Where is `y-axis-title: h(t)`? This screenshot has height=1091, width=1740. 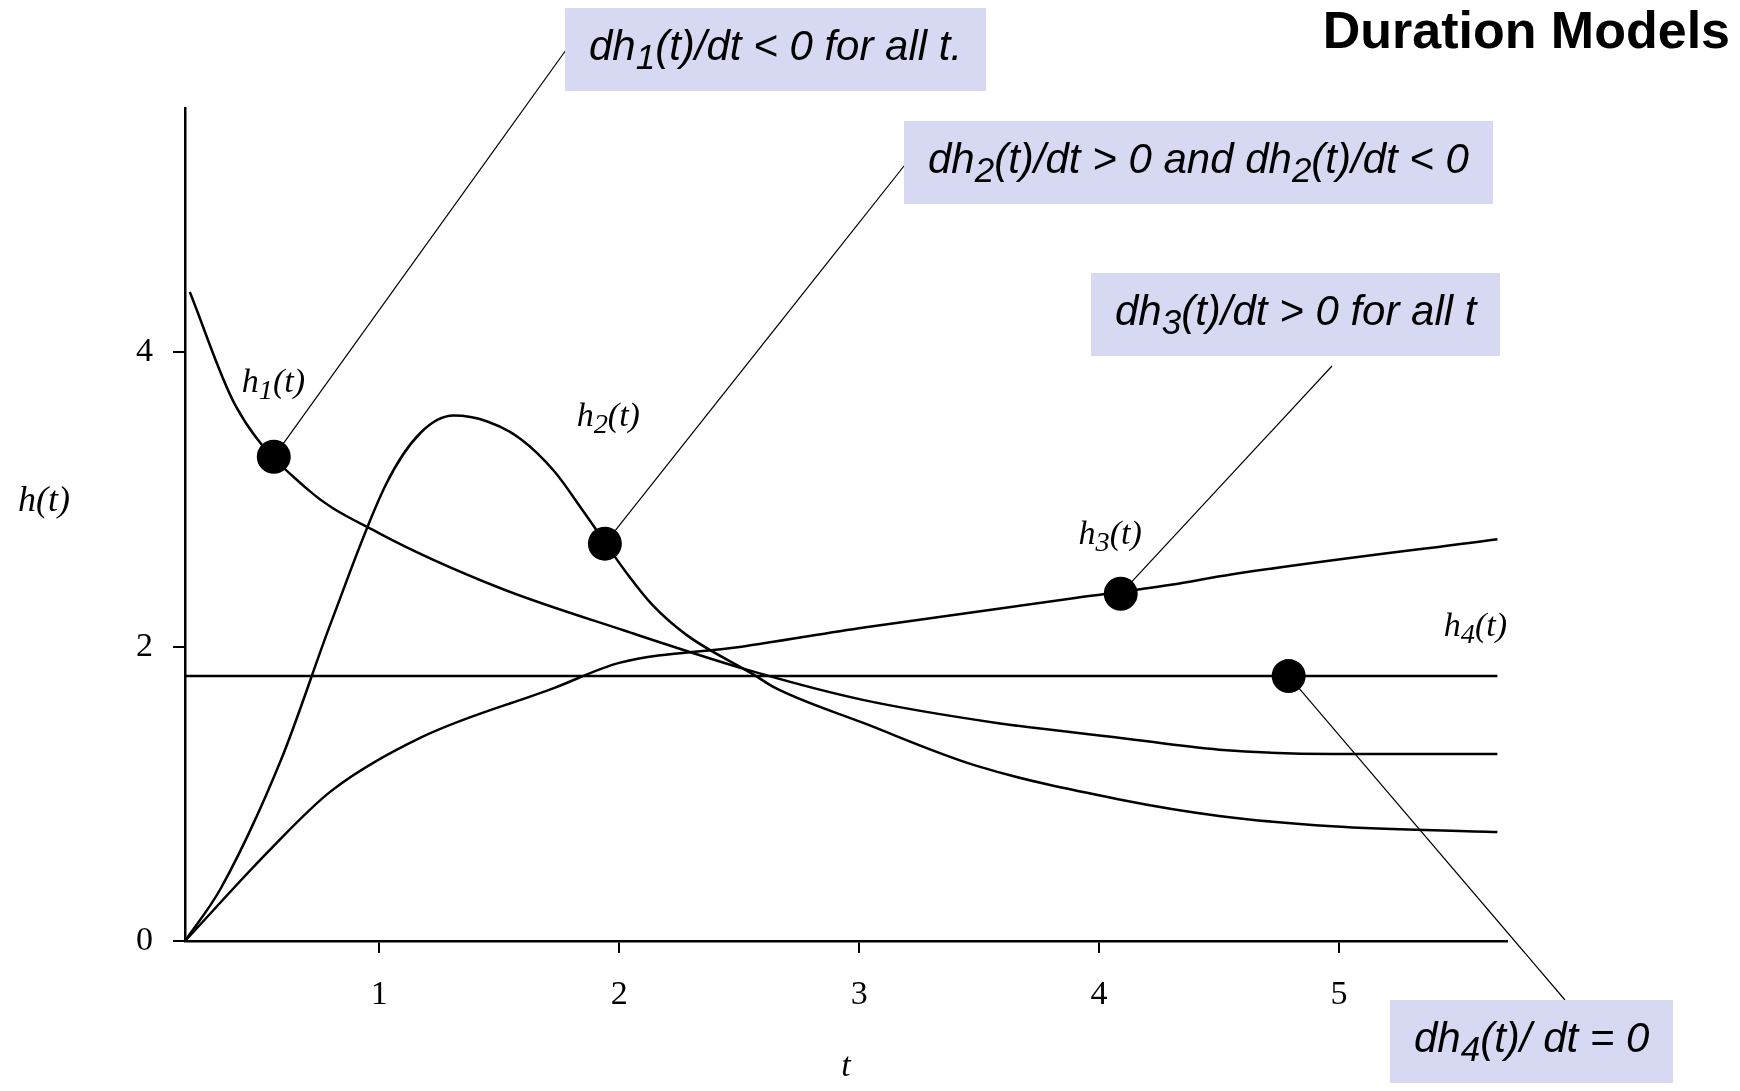
y-axis-title: h(t) is located at coordinates (44, 499).